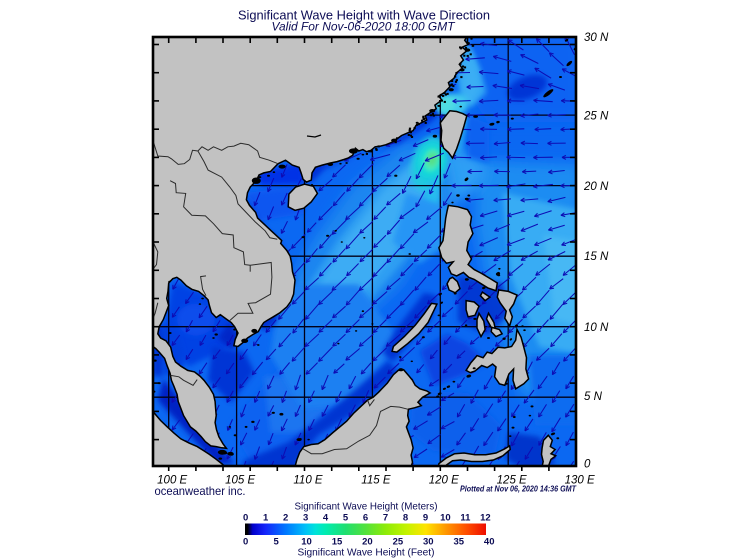 The width and height of the screenshot is (755, 560). What do you see at coordinates (305, 518) in the screenshot?
I see `svg-text: 3` at bounding box center [305, 518].